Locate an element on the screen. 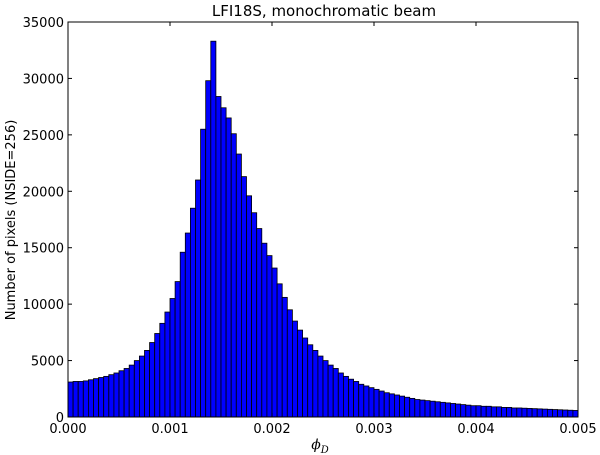 Image resolution: width=600 pixels, height=455 pixels. x-tick-label: 0.004 is located at coordinates (475, 429).